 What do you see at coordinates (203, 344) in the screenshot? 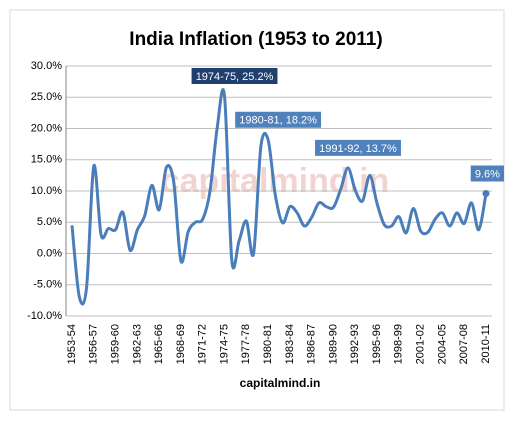
I see `x-tick-label: 1971-72` at bounding box center [203, 344].